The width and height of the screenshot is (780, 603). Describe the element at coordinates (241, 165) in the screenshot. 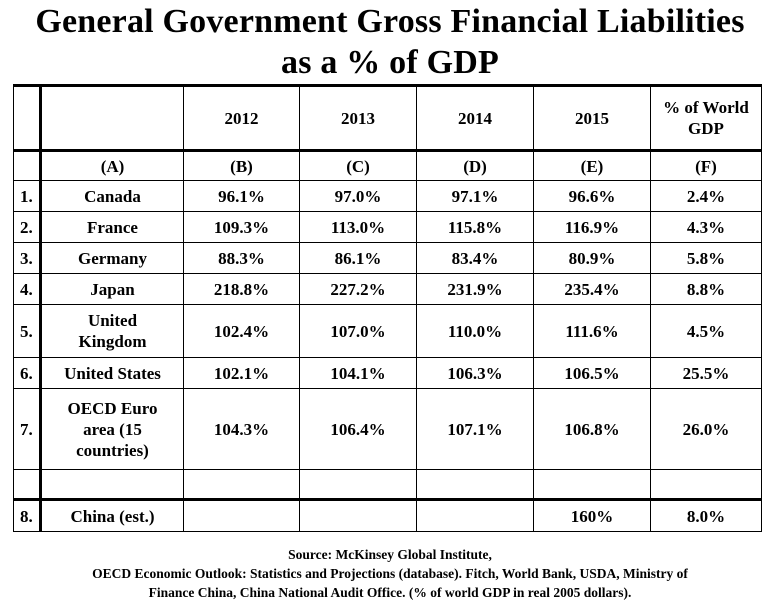

I see `letter-b: (B)` at that location.